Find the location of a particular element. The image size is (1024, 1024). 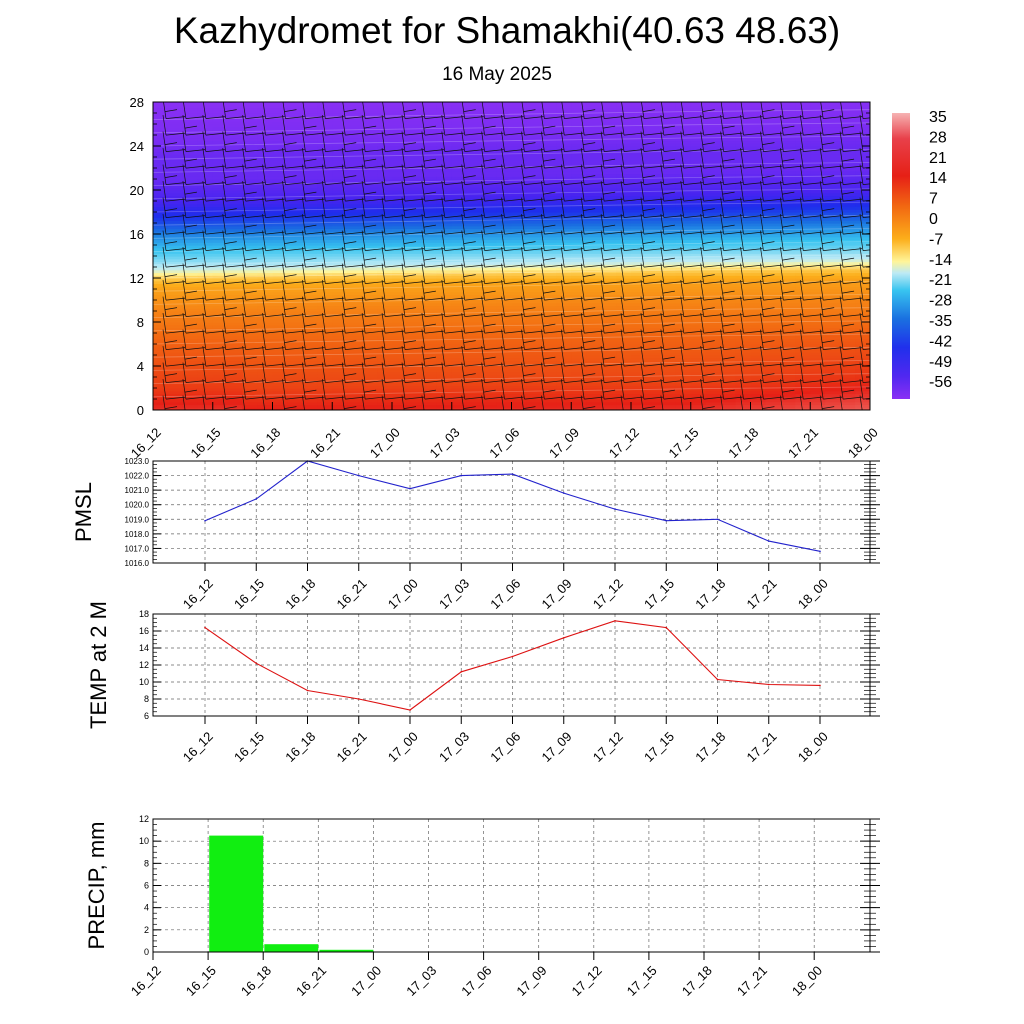

y-tick-label: 24 is located at coordinates (137, 146).